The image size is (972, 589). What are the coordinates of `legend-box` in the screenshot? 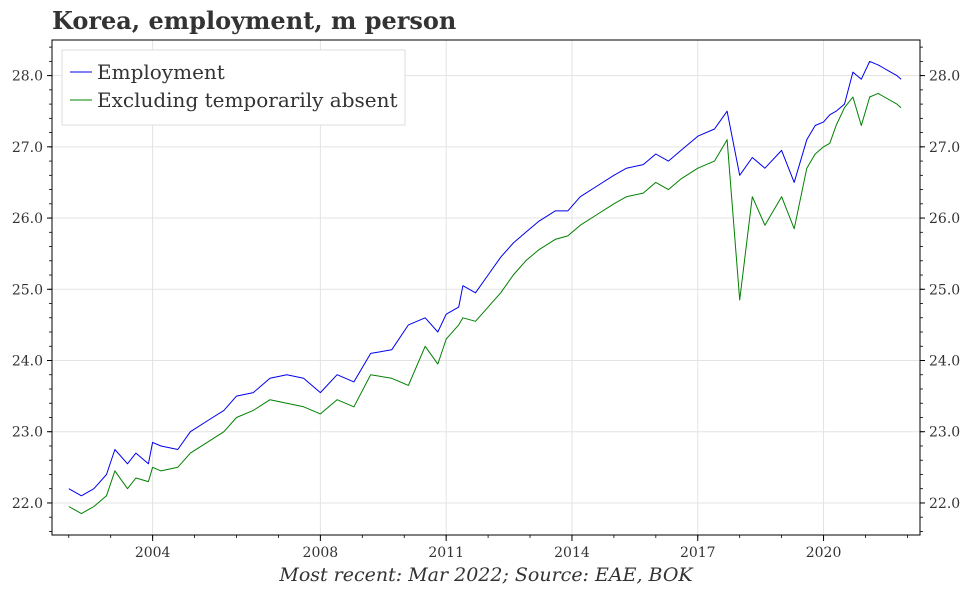 It's located at (233, 87).